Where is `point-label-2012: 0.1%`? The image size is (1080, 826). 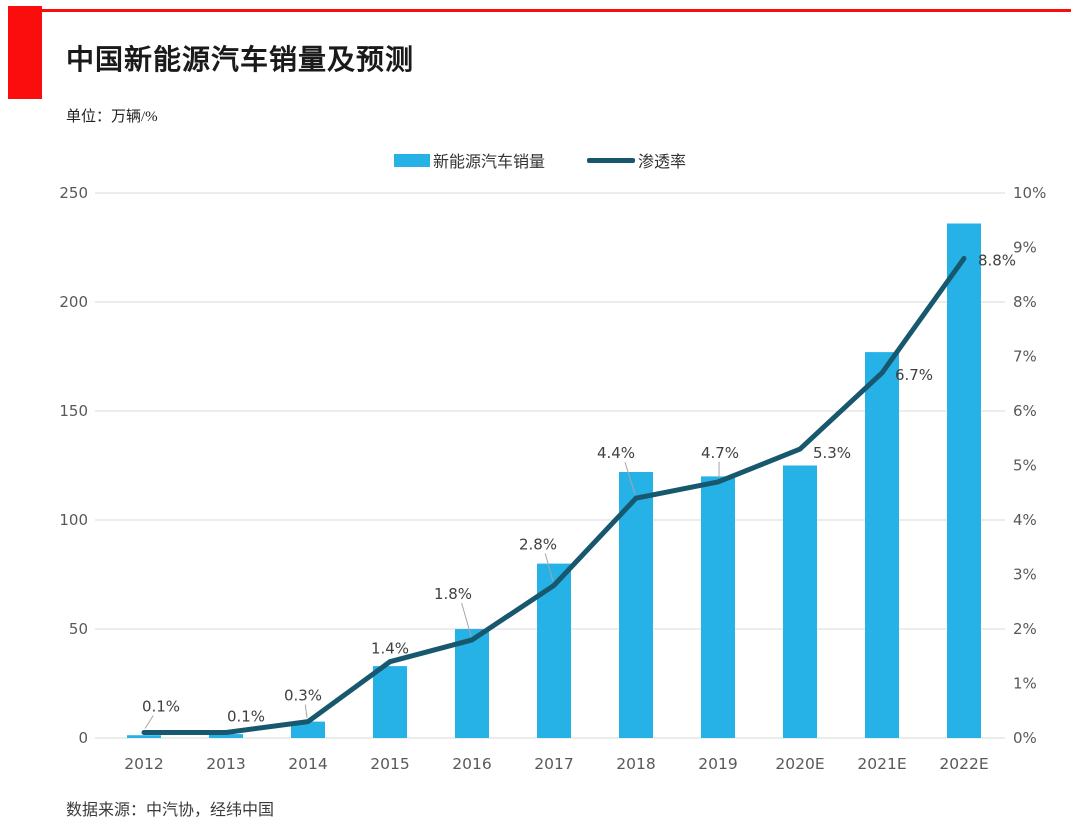 point-label-2012: 0.1% is located at coordinates (161, 707).